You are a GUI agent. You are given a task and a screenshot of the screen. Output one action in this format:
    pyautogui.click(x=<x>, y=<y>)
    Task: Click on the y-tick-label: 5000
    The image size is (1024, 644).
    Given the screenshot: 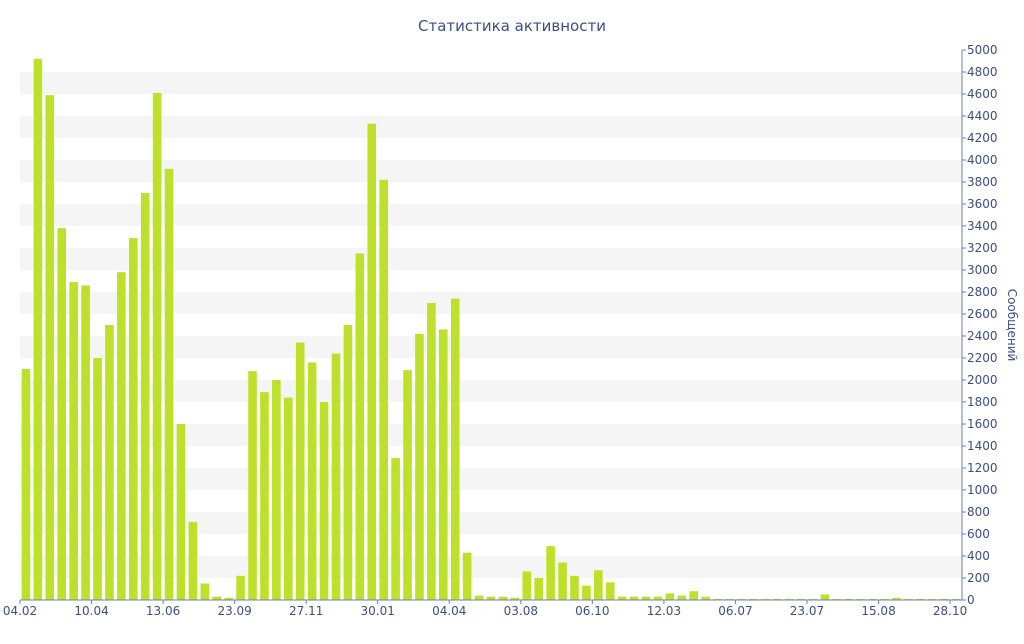 What is the action you would take?
    pyautogui.click(x=982, y=50)
    